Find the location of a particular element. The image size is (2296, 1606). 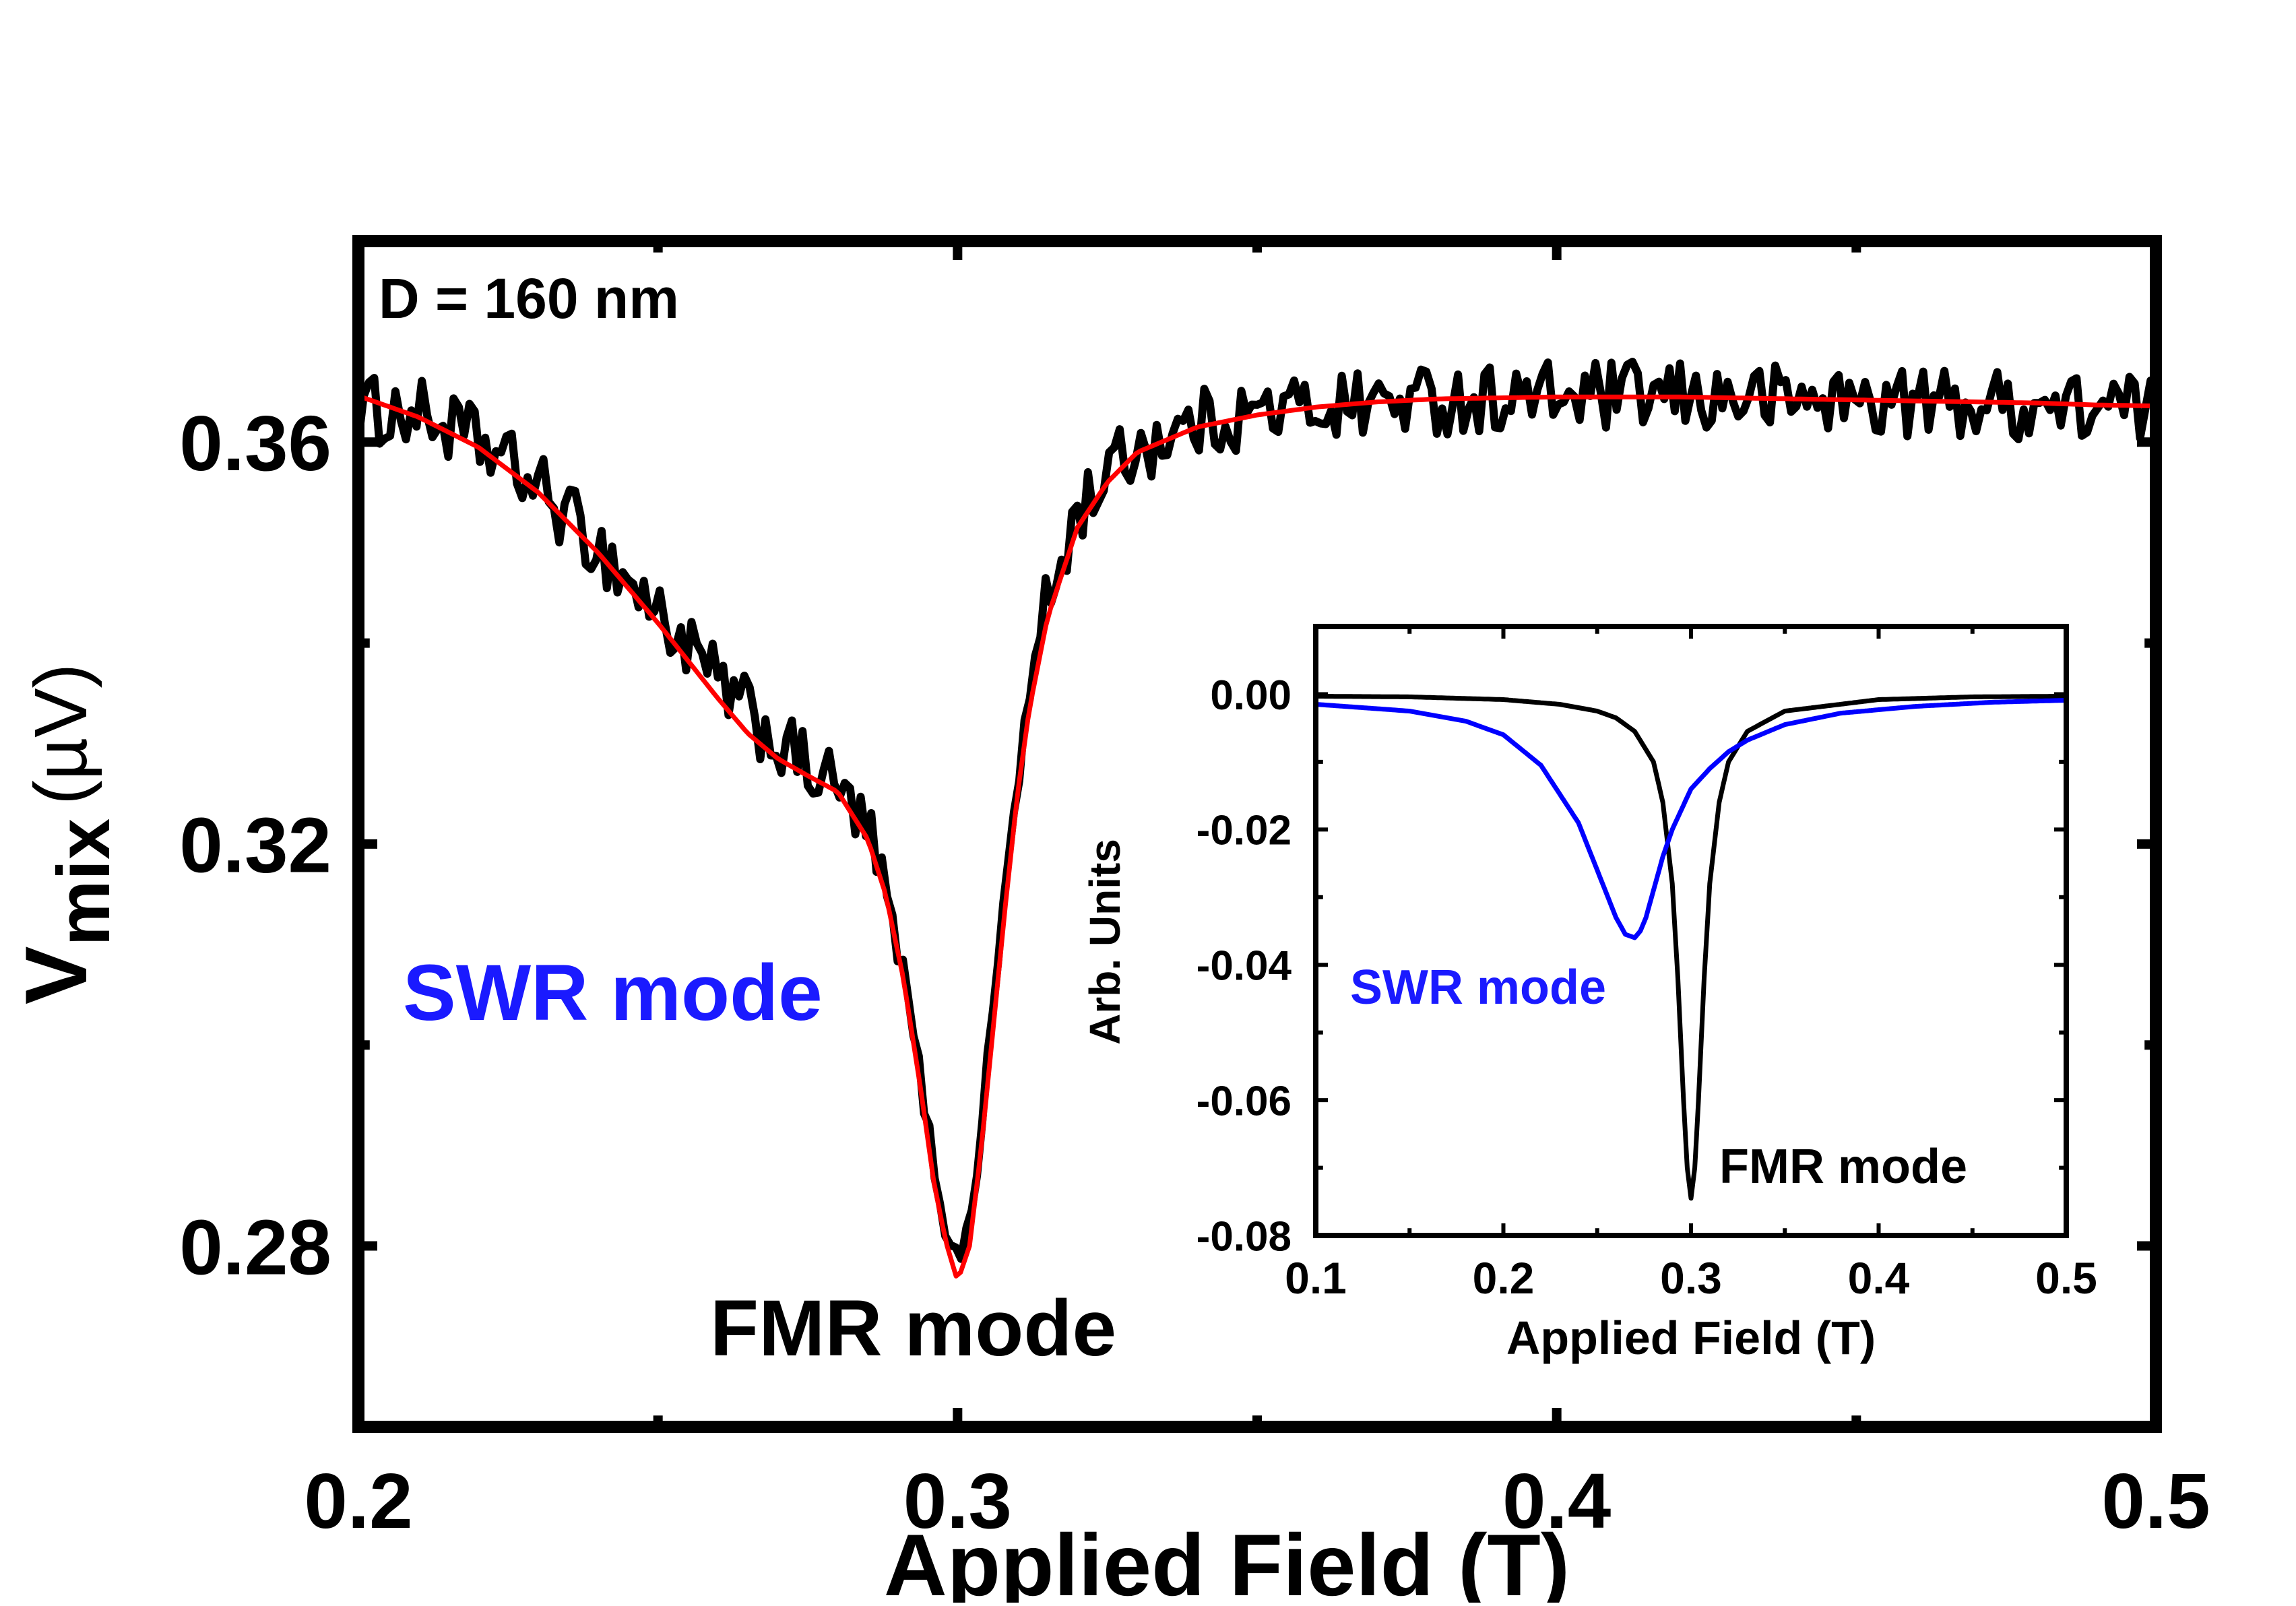

x-axis-label: Applied Field (T) is located at coordinates (1227, 1559).